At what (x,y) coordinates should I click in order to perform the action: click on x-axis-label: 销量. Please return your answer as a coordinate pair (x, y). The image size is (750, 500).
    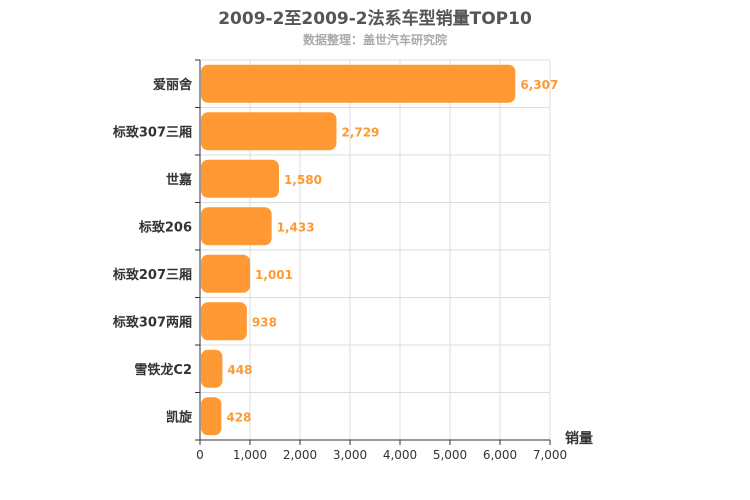
    Looking at the image, I should click on (579, 438).